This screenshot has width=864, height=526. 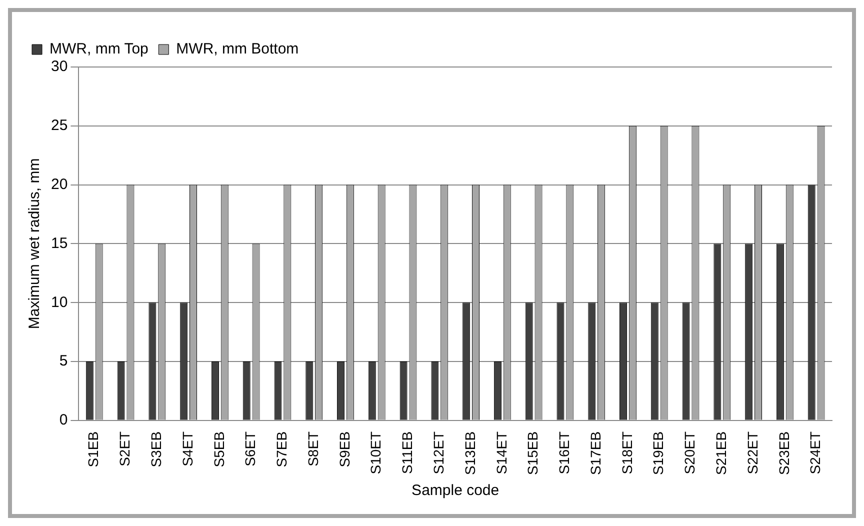 What do you see at coordinates (721, 453) in the screenshot?
I see `x-tick-label: S21EB` at bounding box center [721, 453].